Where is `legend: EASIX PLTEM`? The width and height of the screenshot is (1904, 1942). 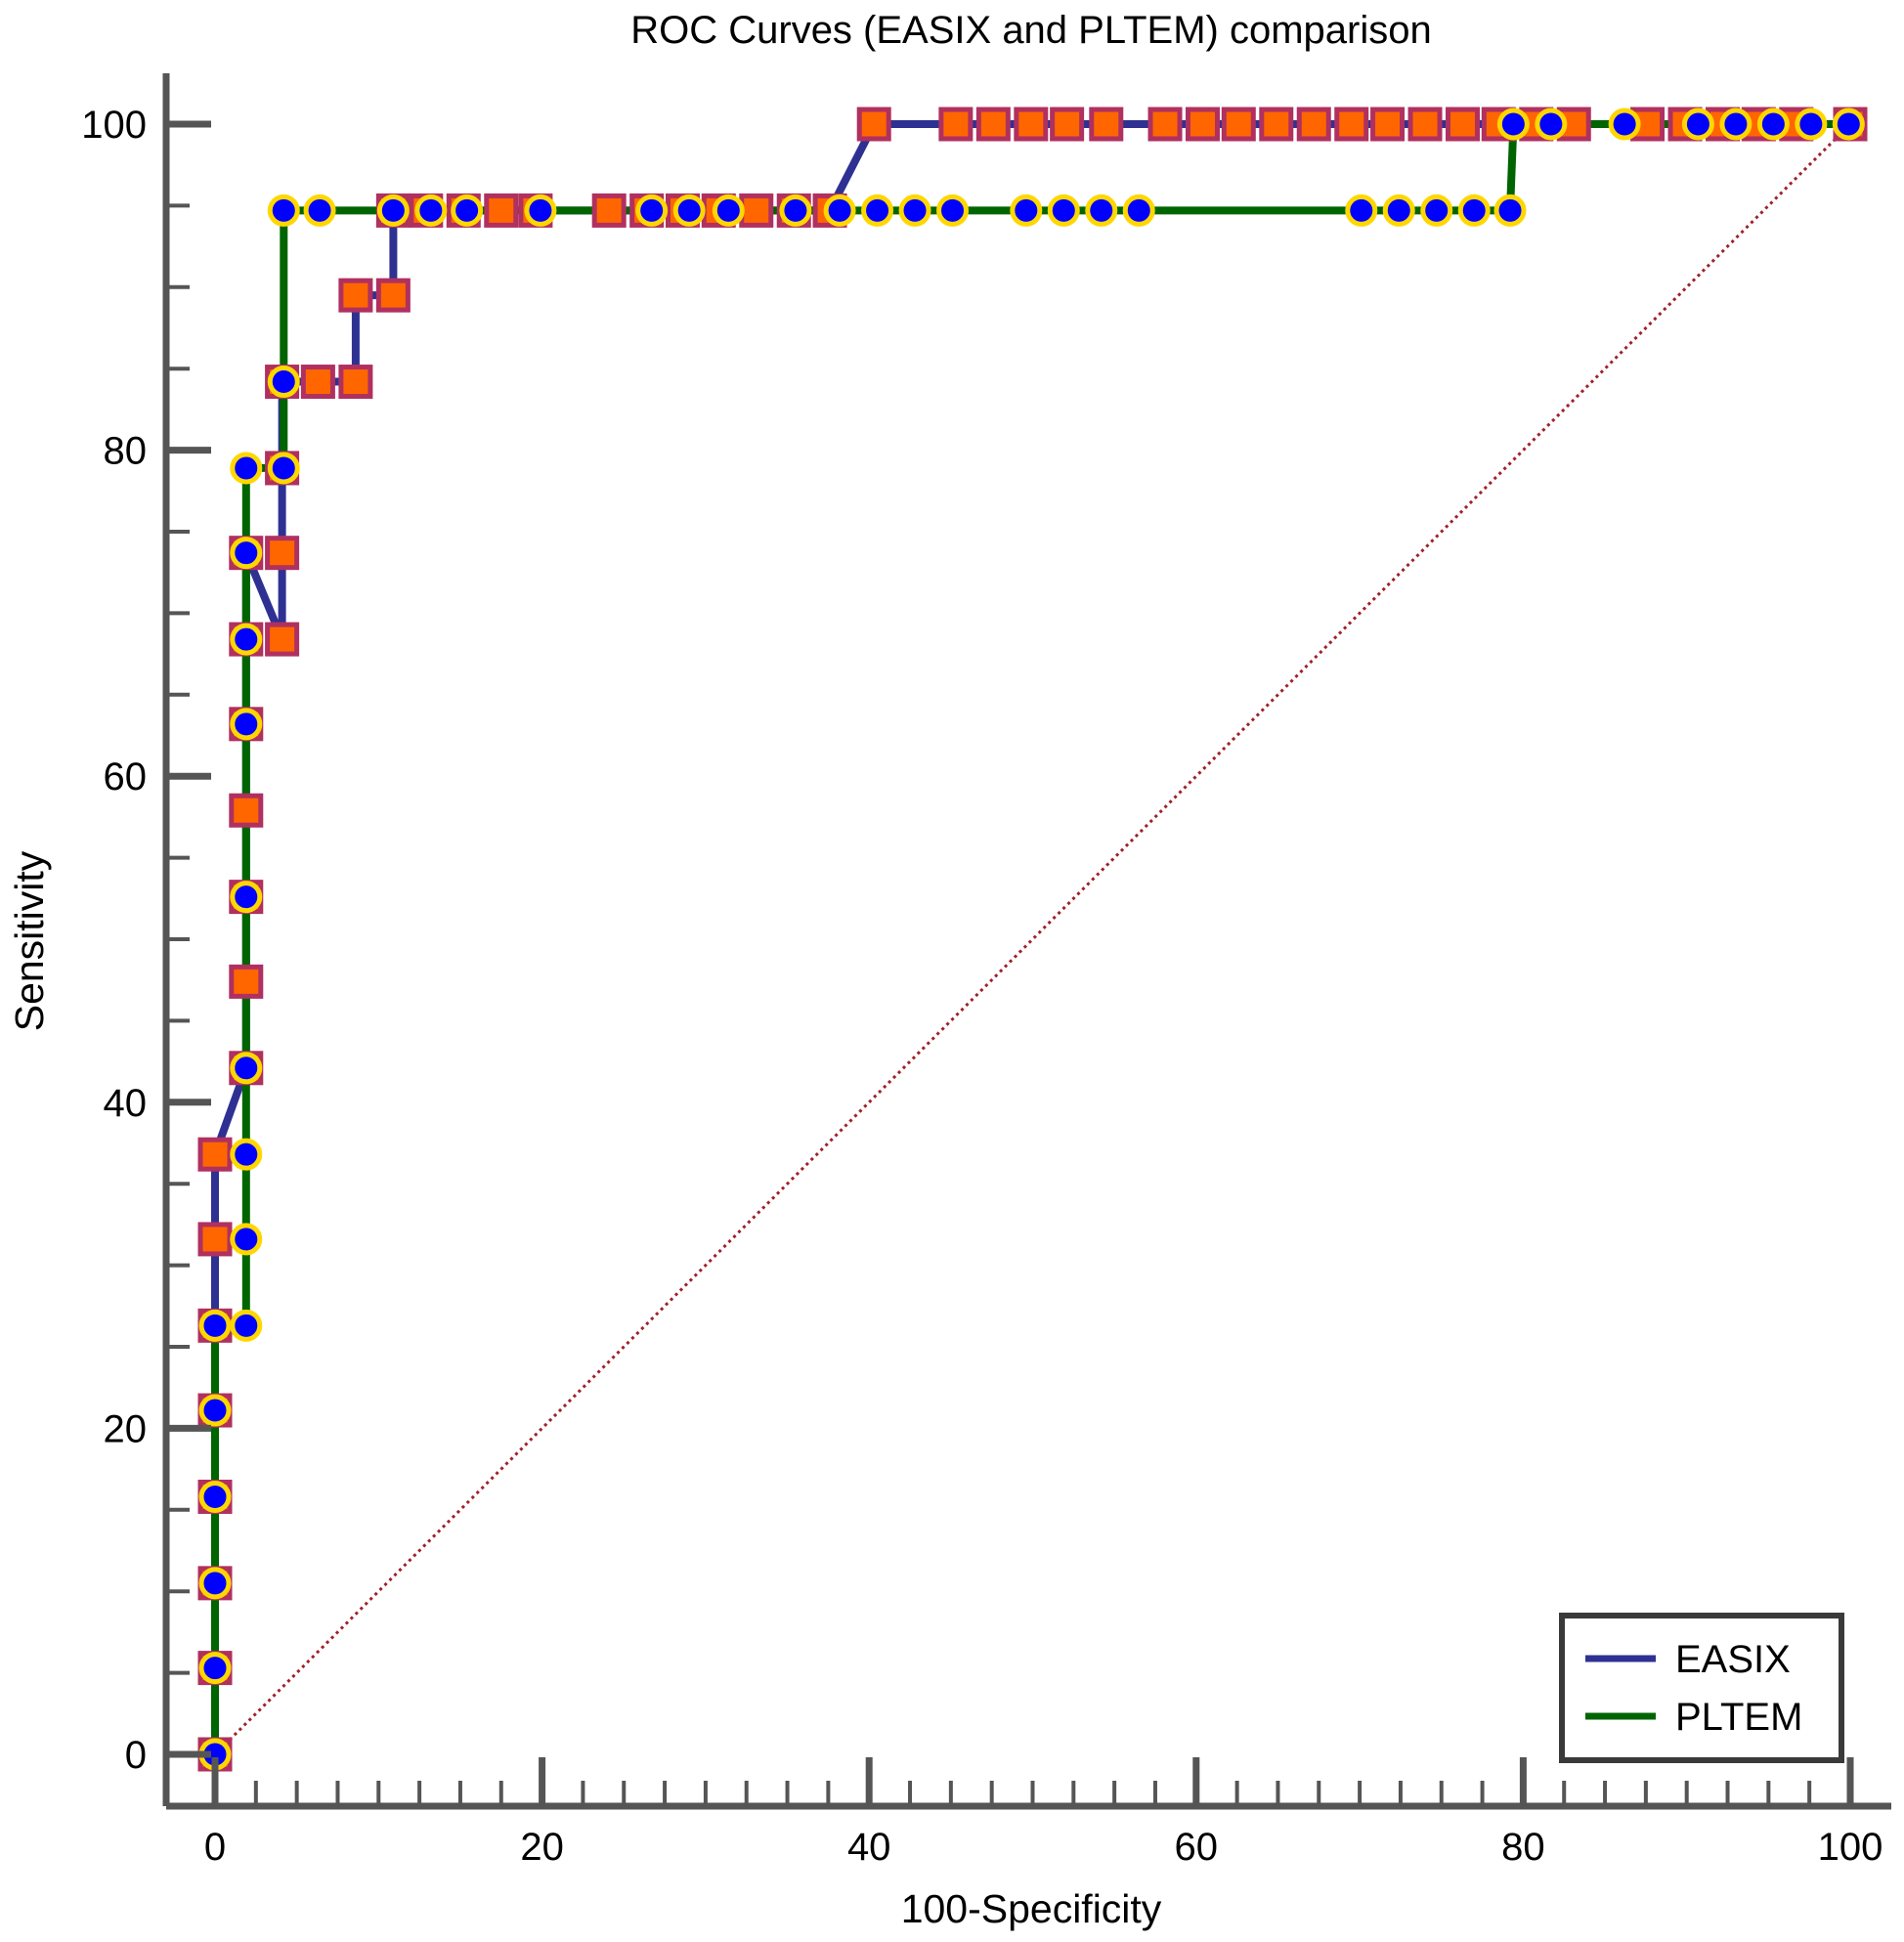
legend: EASIX PLTEM is located at coordinates (1701, 1688).